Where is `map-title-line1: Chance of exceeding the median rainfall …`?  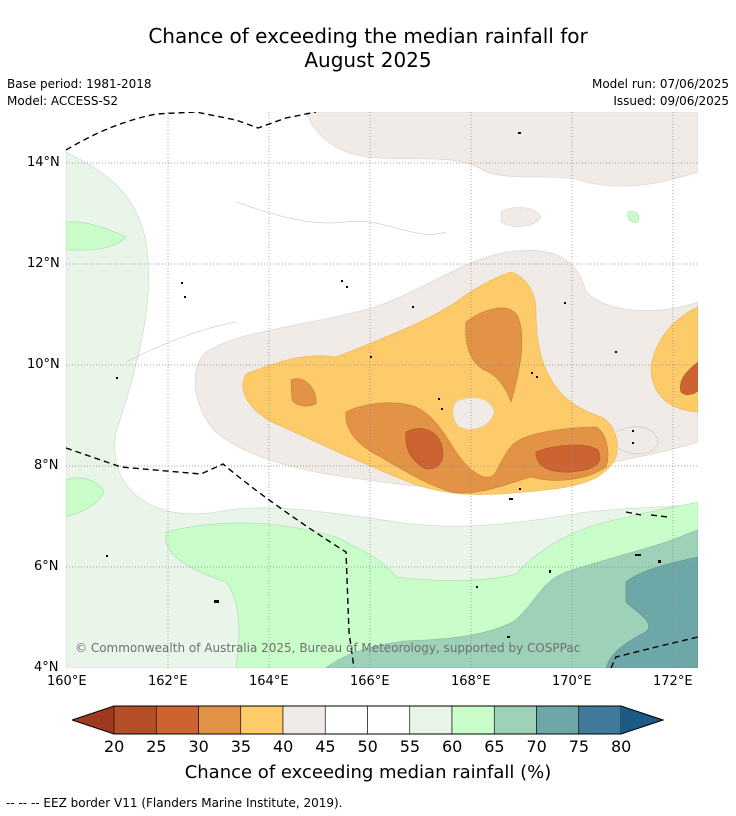
map-title-line1: Chance of exceeding the median rainfall … is located at coordinates (368, 36).